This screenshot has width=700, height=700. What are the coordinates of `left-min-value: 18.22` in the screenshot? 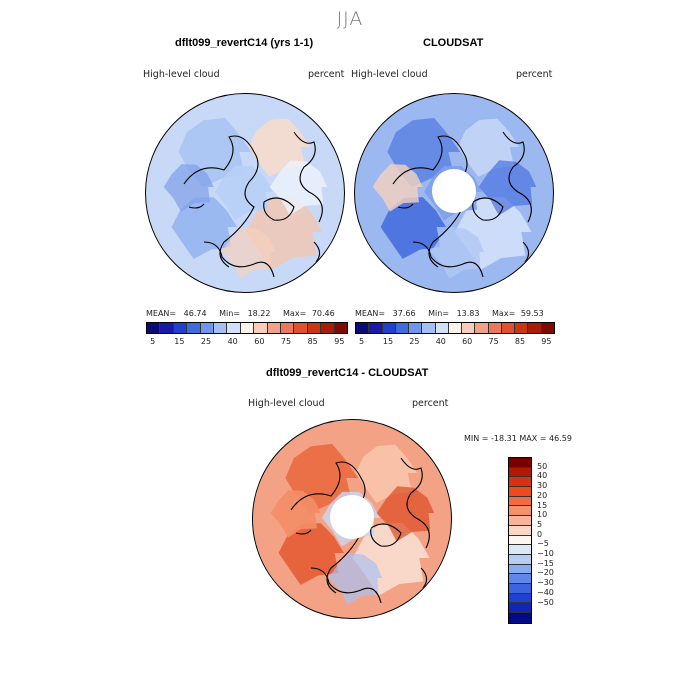 It's located at (259, 313).